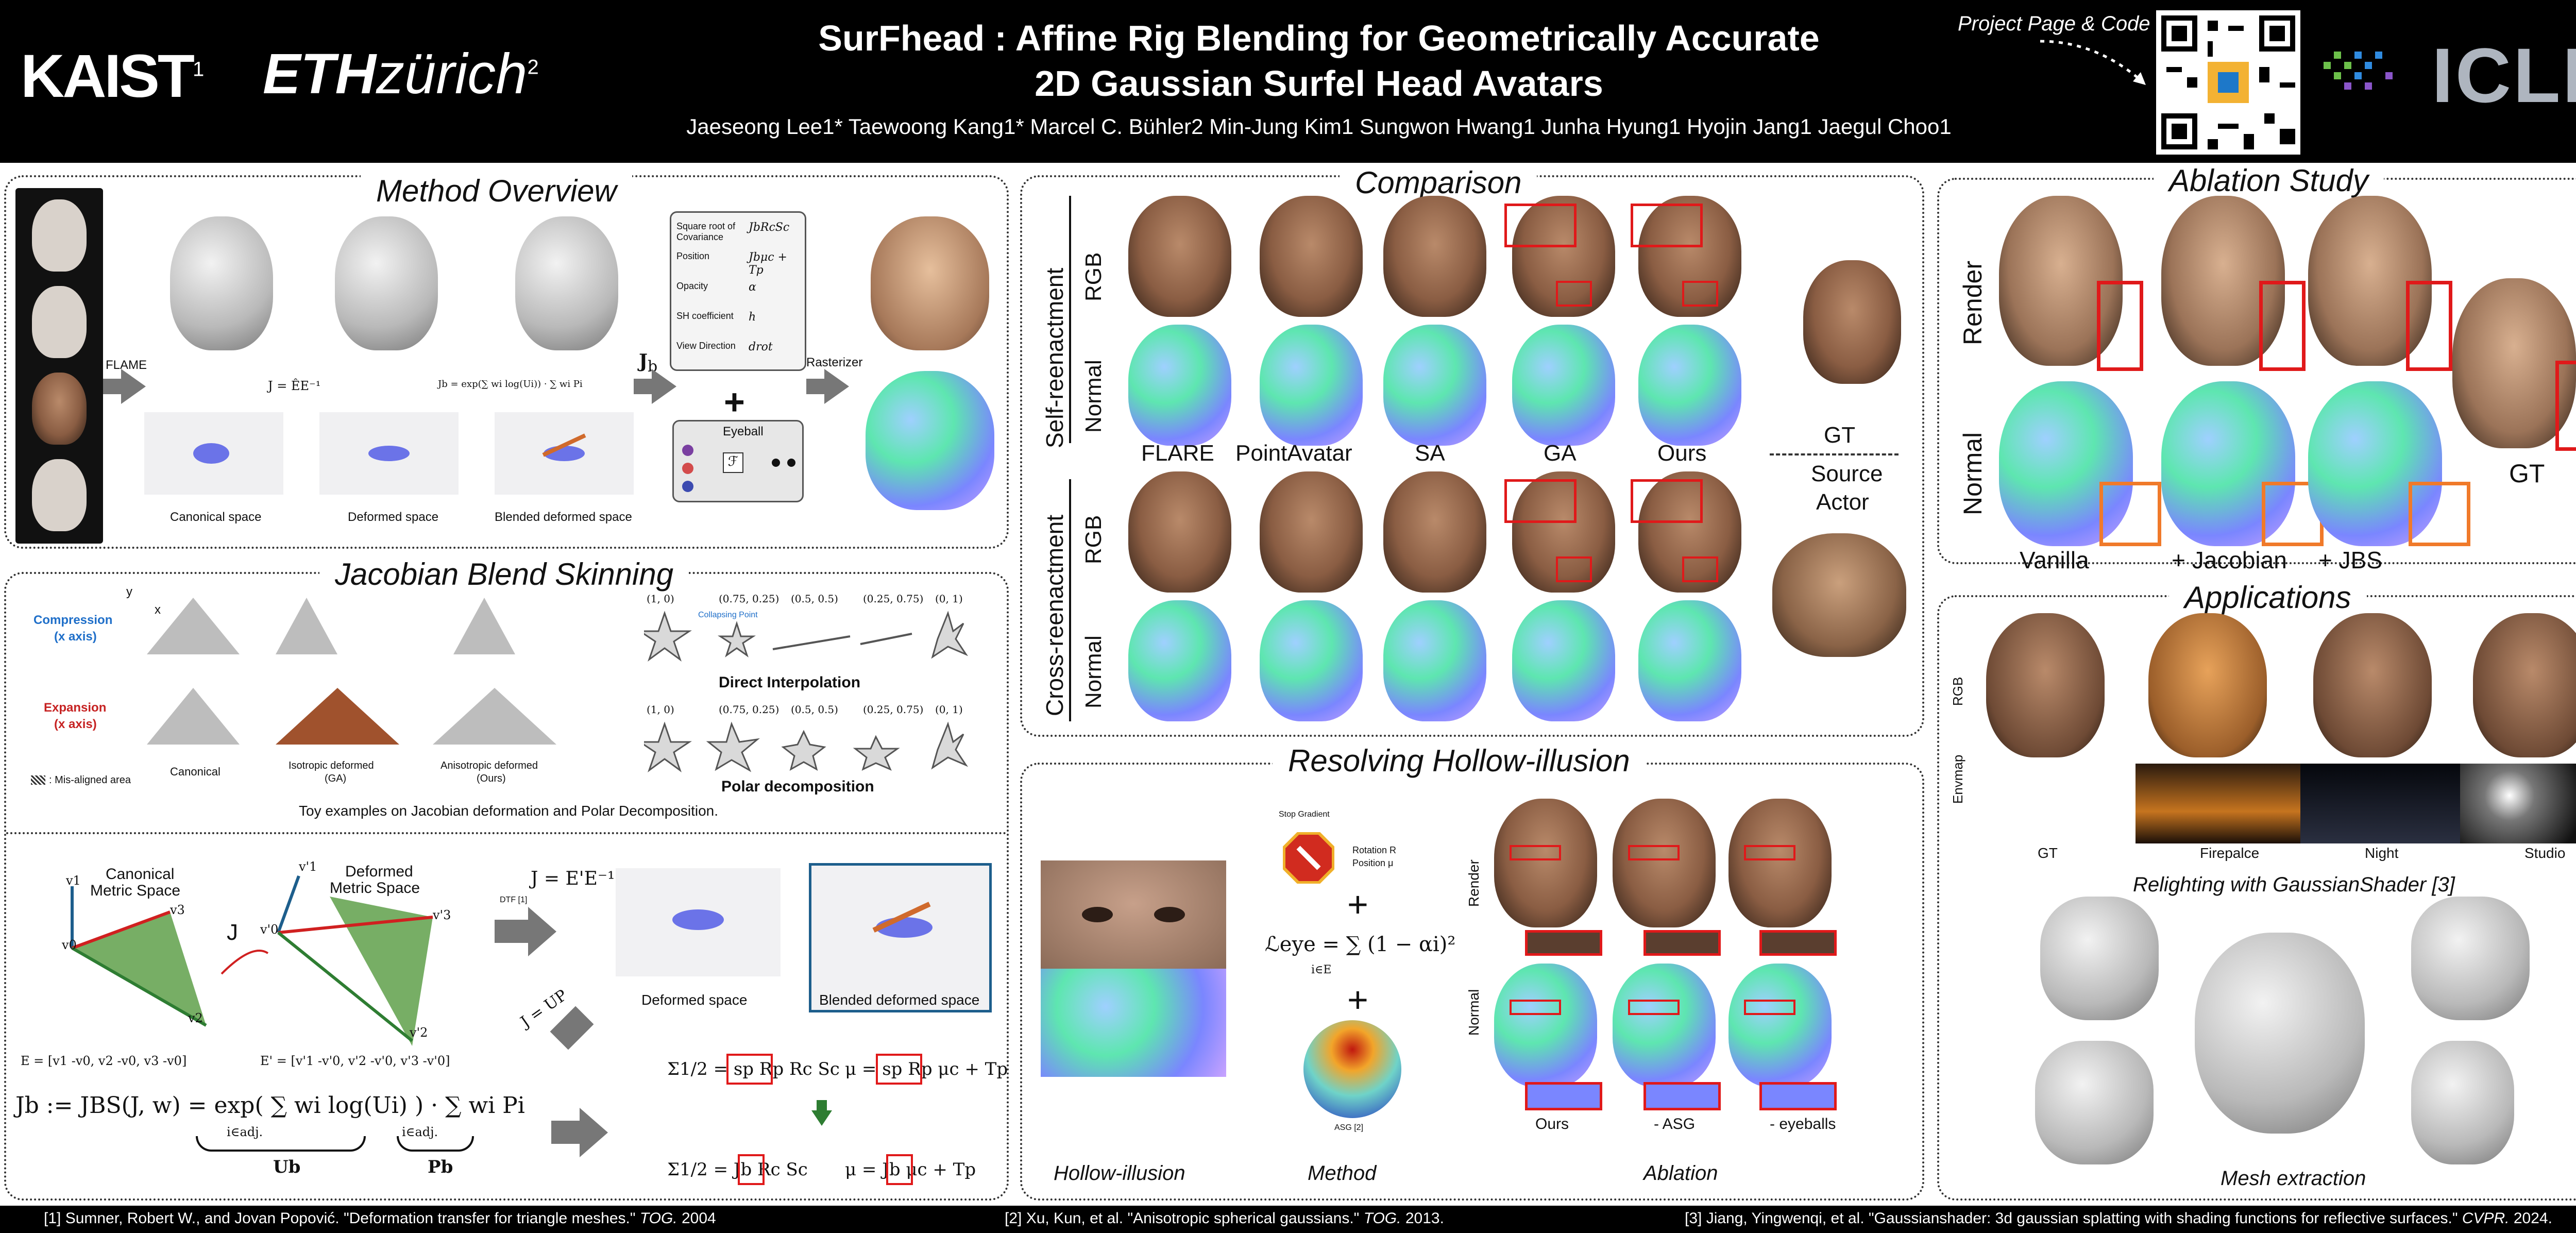 This screenshot has height=1233, width=2576. I want to click on ablation-col-label: Ablation, so click(1680, 1173).